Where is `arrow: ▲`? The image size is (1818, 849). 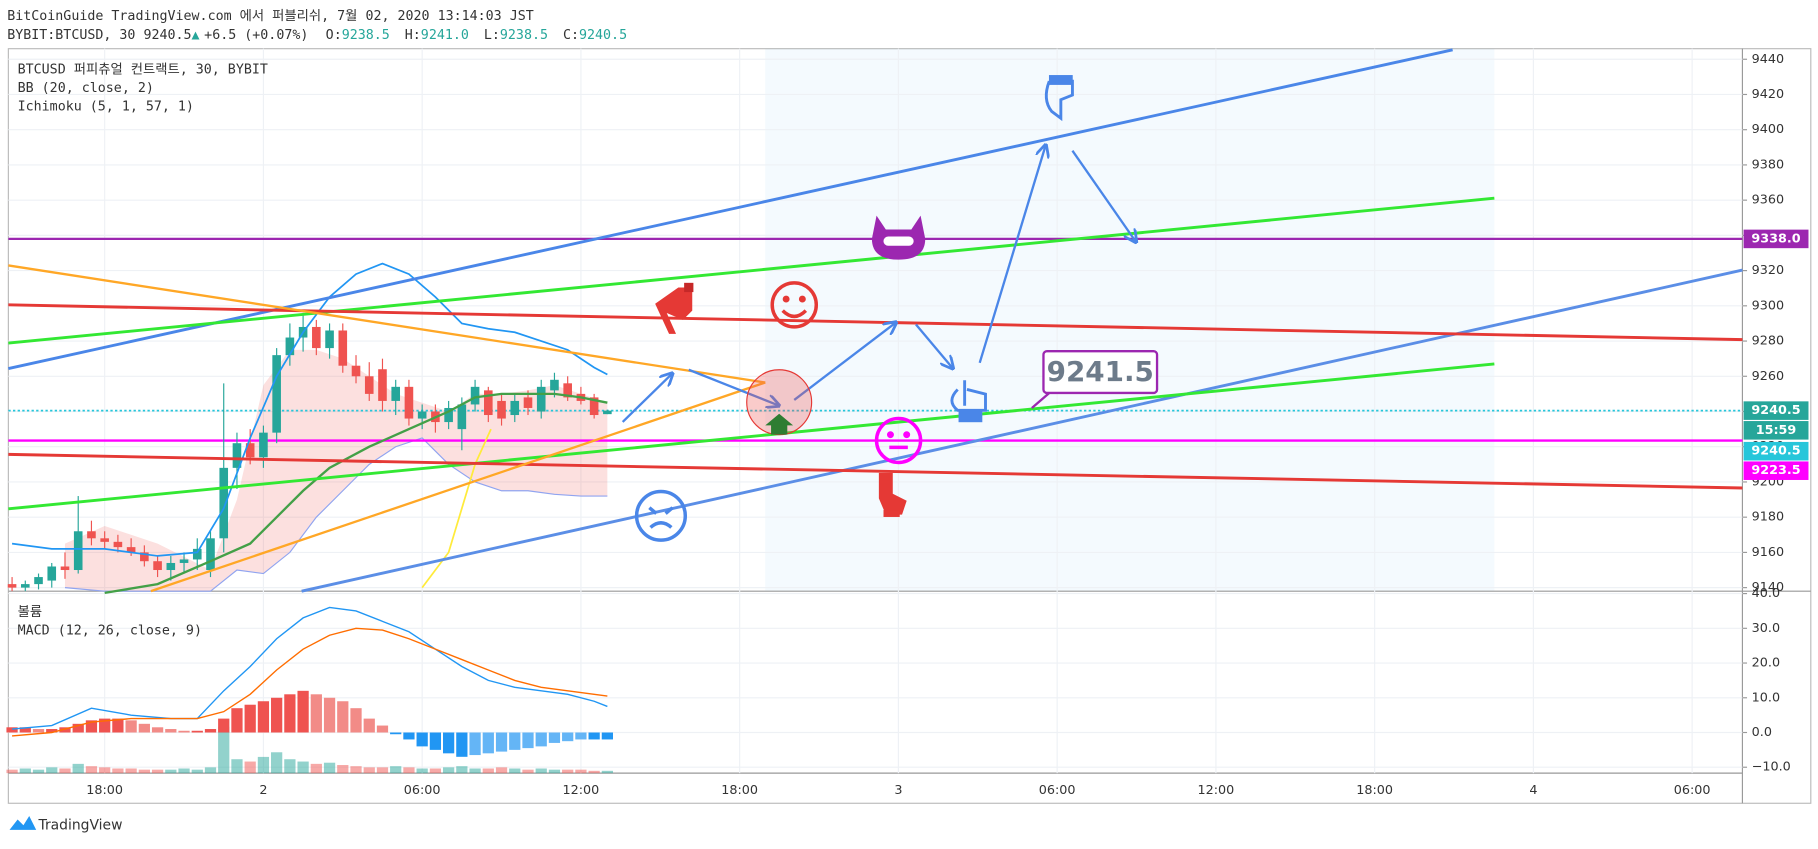
arrow: ▲ is located at coordinates (196, 35).